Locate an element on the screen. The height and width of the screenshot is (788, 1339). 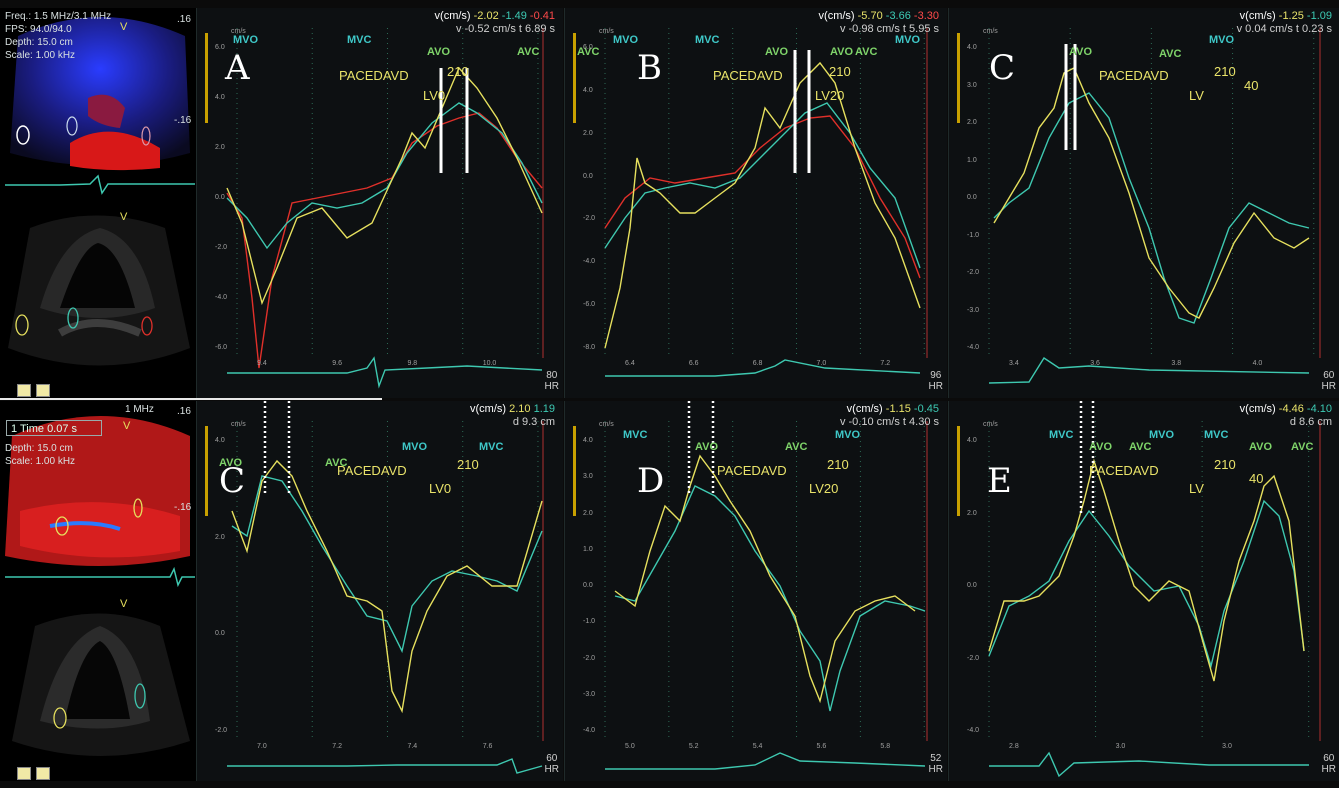
scanner-scale-bottom: Scale: 1.00 kHz is located at coordinates (40, 461).